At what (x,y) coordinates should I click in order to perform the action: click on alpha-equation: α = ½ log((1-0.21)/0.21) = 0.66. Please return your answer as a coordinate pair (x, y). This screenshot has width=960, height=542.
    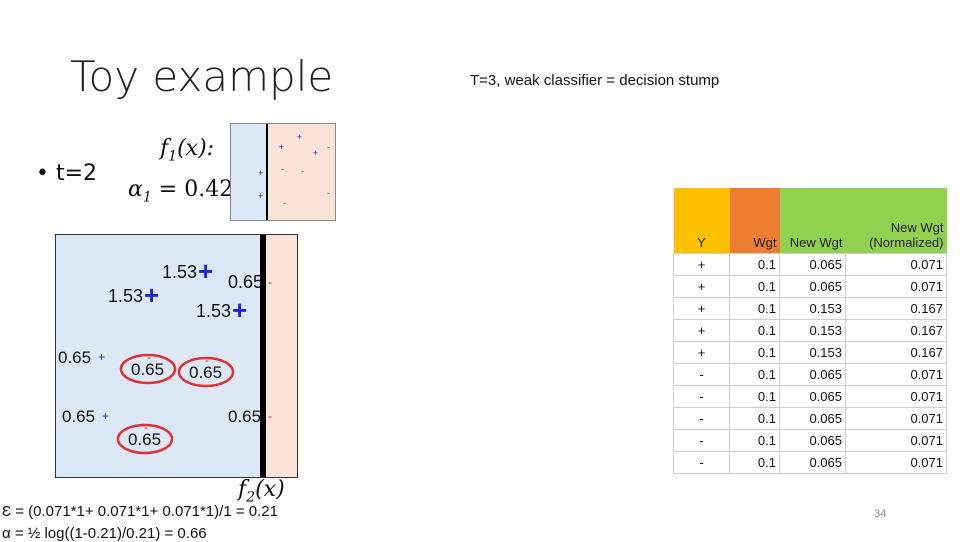
    Looking at the image, I should click on (104, 533).